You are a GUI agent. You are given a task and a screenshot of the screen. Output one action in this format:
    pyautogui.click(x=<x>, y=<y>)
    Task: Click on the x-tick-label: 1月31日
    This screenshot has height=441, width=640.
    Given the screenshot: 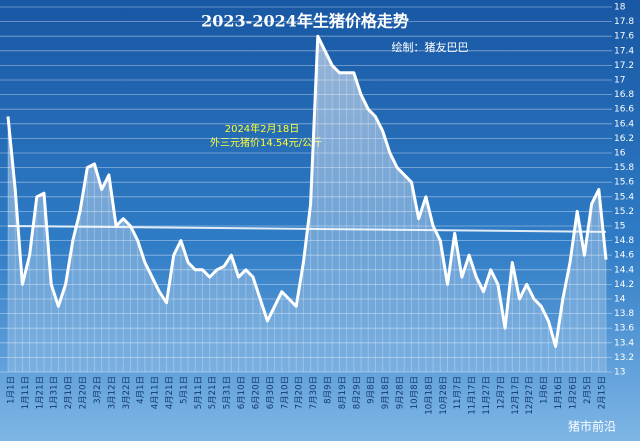 What is the action you would take?
    pyautogui.click(x=55, y=392)
    